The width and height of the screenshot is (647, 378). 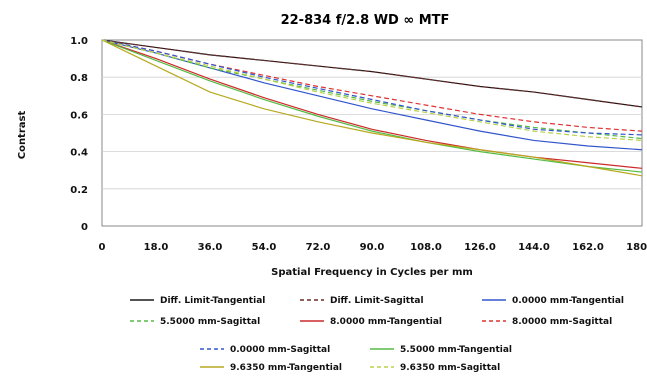 What do you see at coordinates (562, 322) in the screenshot?
I see `legend-label: 8.0000 mm-Sagittal` at bounding box center [562, 322].